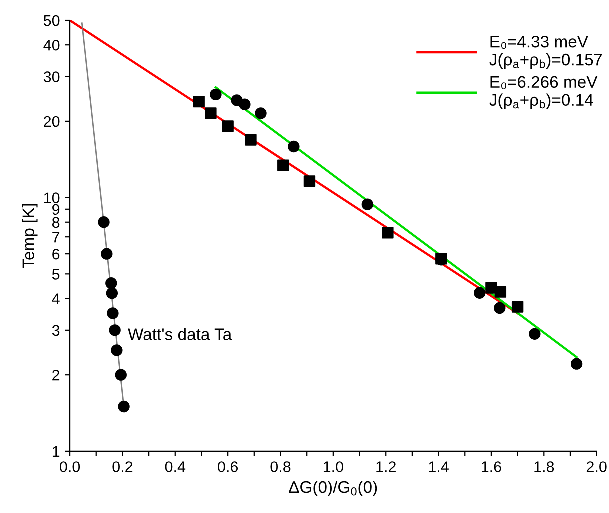 This screenshot has width=609, height=513. What do you see at coordinates (596, 467) in the screenshot?
I see `x-tick-label: 2.0` at bounding box center [596, 467].